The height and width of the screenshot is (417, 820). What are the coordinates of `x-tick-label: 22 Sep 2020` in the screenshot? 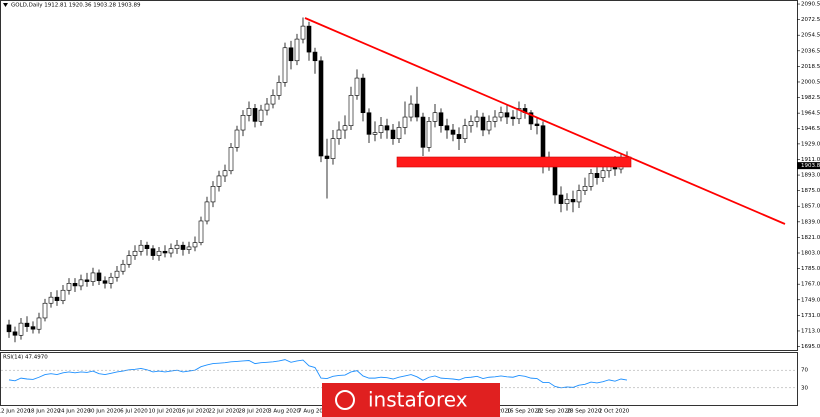 It's located at (554, 412).